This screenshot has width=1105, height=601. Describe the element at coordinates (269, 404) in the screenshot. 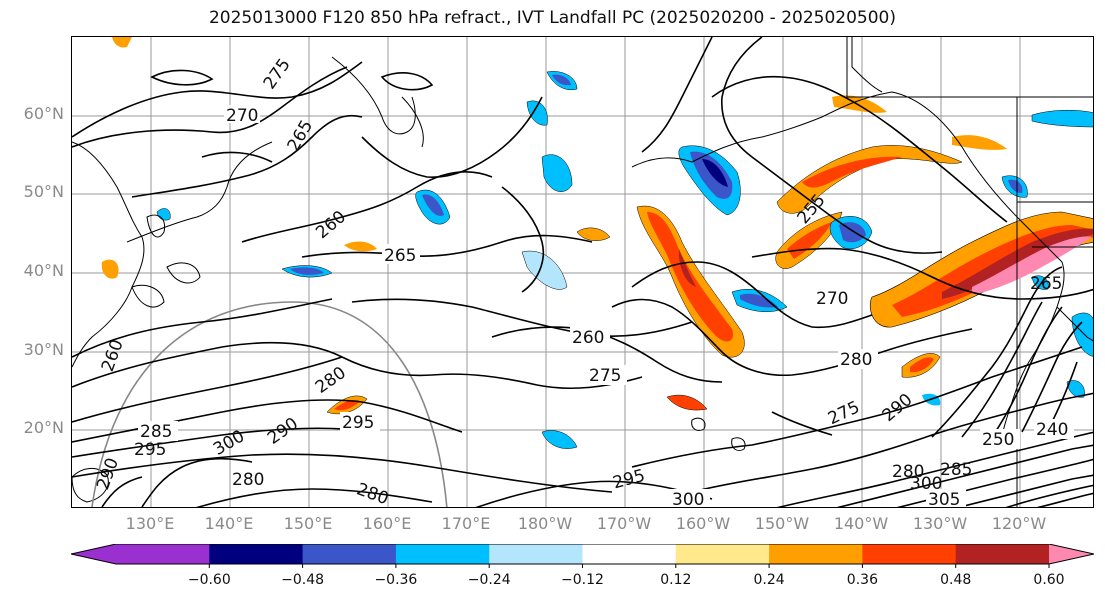

I see `range-ring` at that location.